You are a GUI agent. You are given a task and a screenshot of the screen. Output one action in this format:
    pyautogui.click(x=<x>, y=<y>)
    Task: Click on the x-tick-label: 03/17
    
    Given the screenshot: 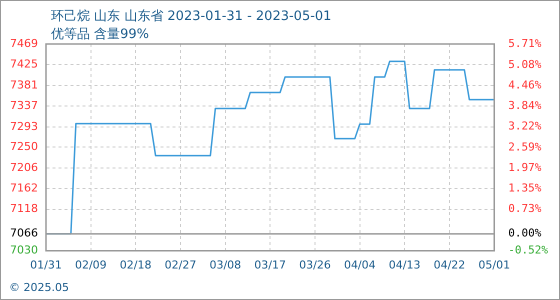 What is the action you would take?
    pyautogui.click(x=270, y=265)
    